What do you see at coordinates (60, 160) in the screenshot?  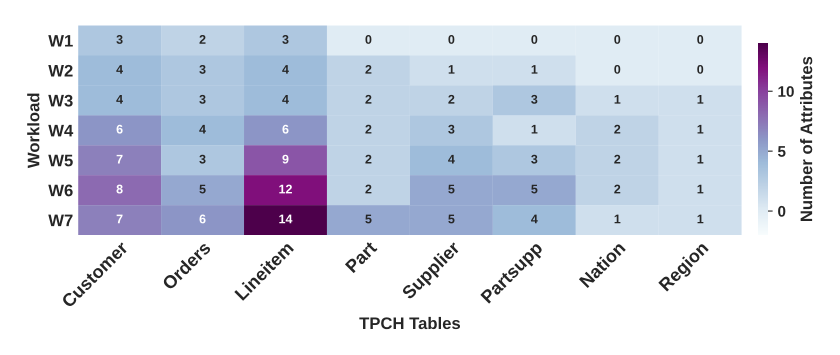 I see `y-tick-label: W5` at bounding box center [60, 160].